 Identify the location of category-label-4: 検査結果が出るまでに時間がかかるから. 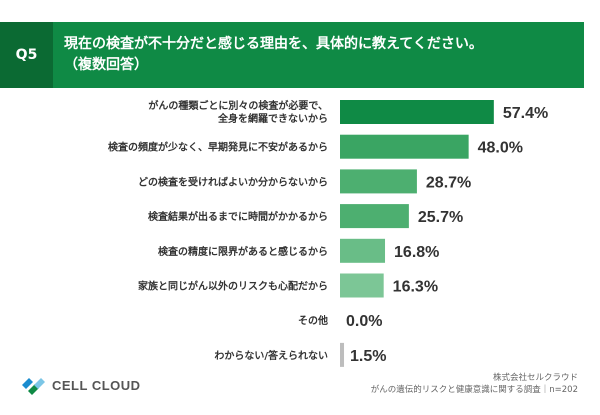
(238, 216).